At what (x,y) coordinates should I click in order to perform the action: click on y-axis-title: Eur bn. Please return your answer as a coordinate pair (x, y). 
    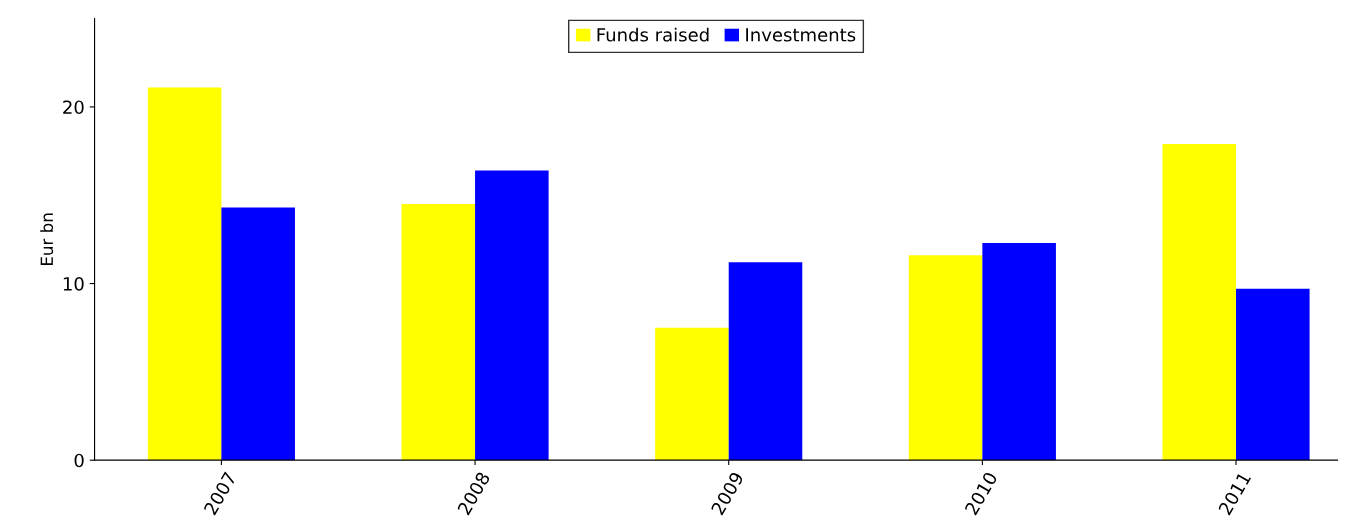
    Looking at the image, I should click on (47, 239).